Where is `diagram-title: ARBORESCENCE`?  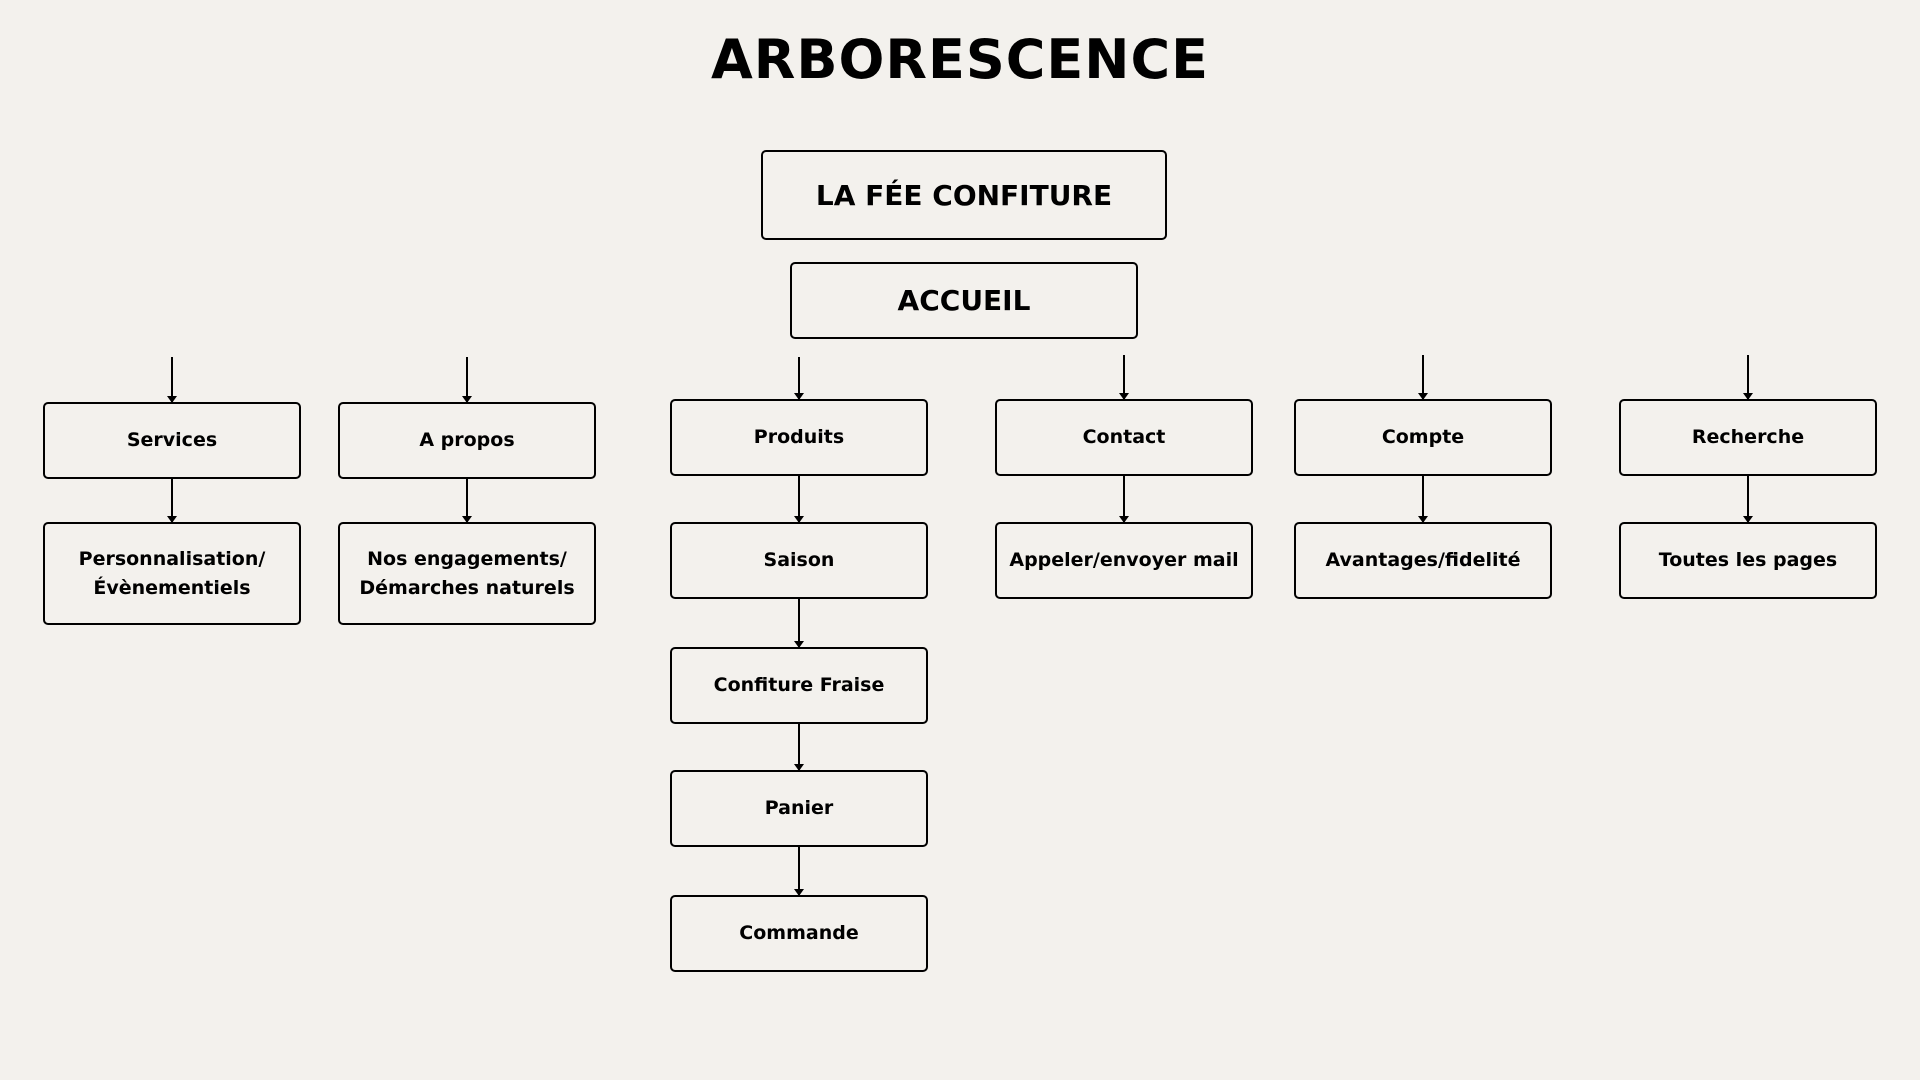
diagram-title: ARBORESCENCE is located at coordinates (960, 59).